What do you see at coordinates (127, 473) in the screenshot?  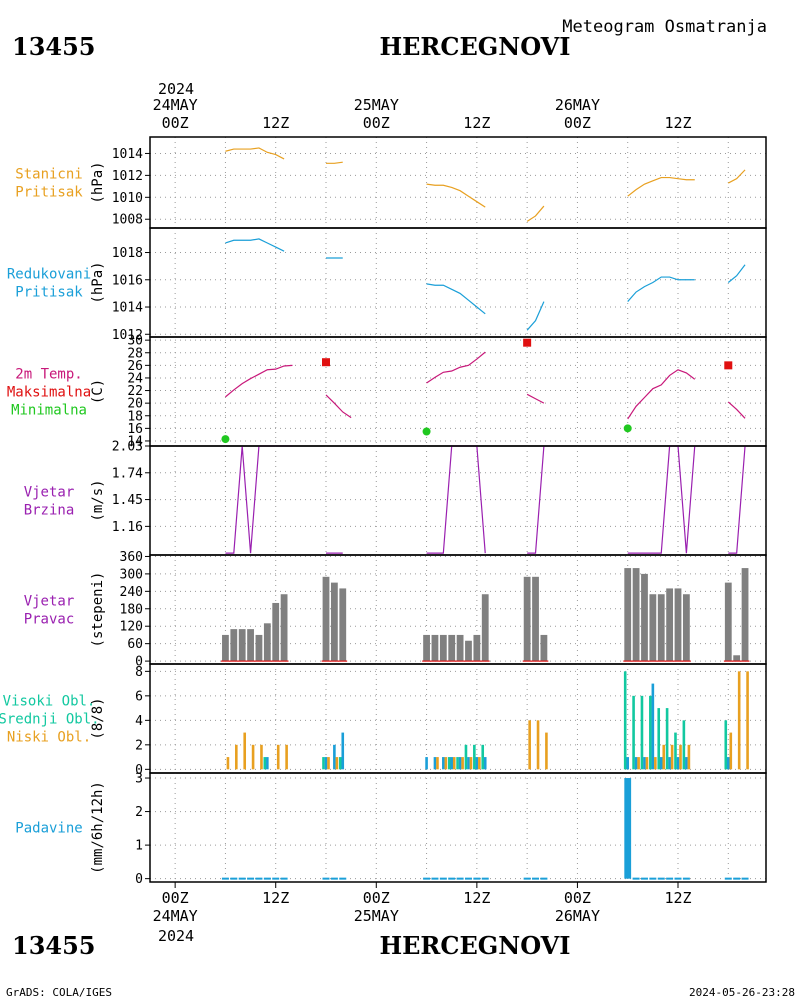 I see `y-tick-label: 1.74` at bounding box center [127, 473].